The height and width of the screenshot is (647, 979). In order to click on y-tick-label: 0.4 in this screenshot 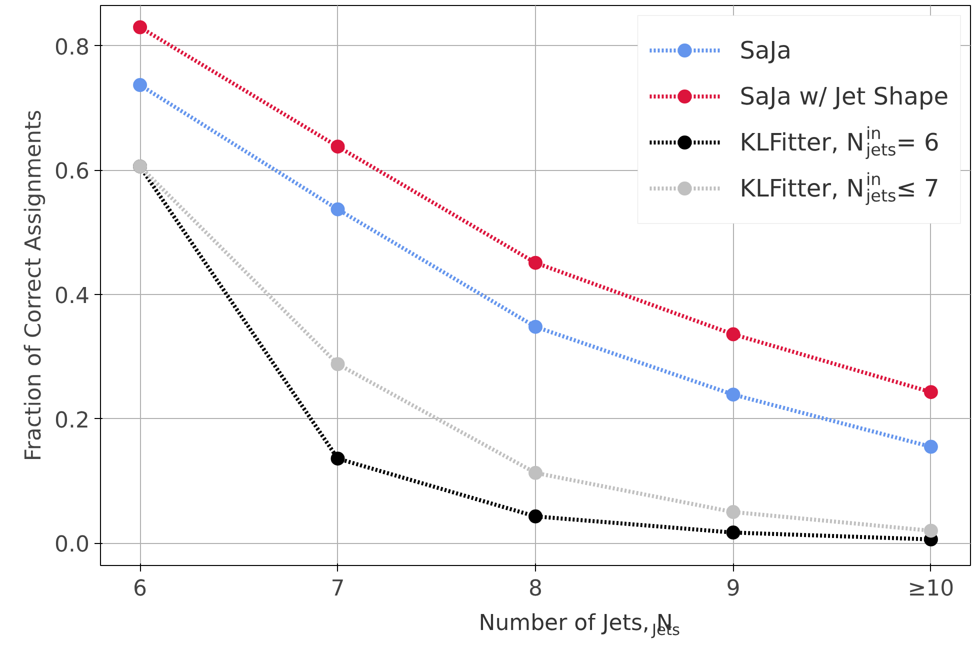, I will do `click(72, 297)`.